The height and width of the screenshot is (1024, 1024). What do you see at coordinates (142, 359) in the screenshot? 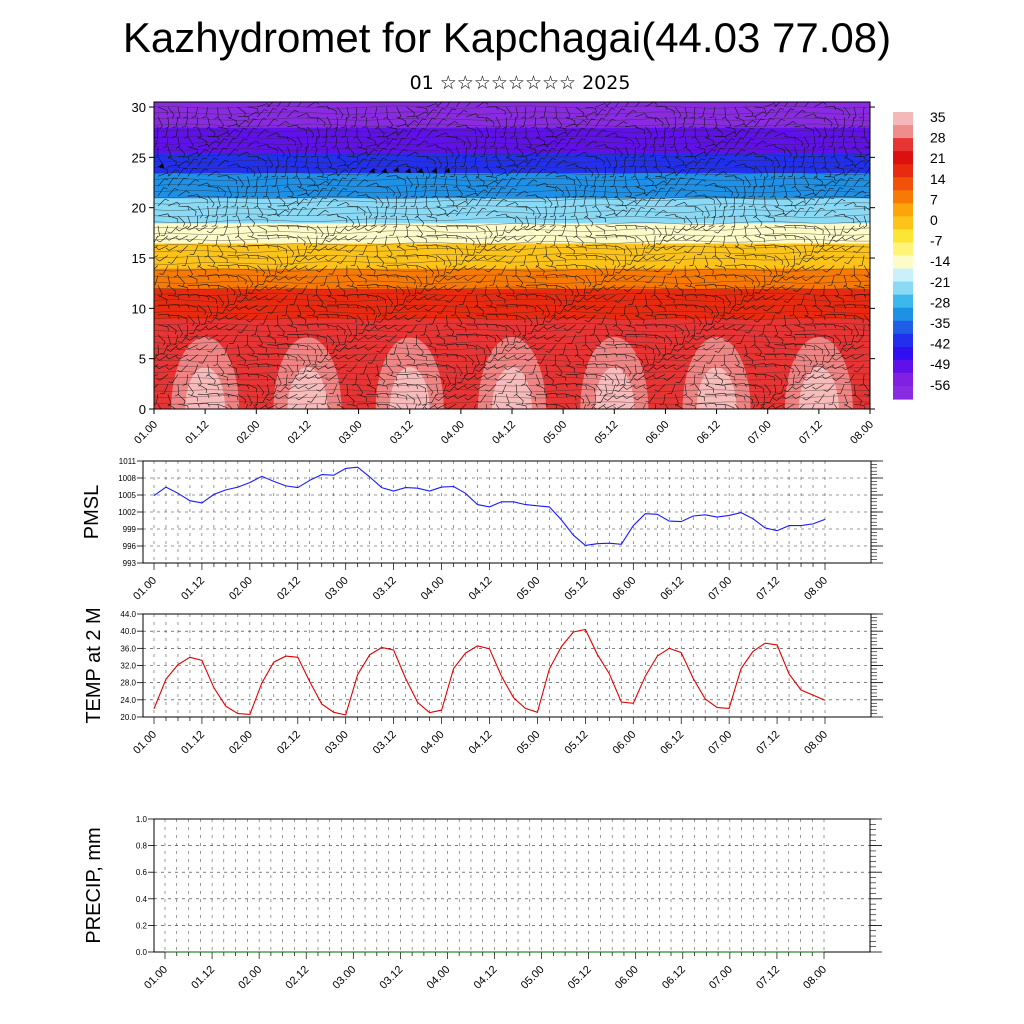
I see `y-tick-label: 5` at bounding box center [142, 359].